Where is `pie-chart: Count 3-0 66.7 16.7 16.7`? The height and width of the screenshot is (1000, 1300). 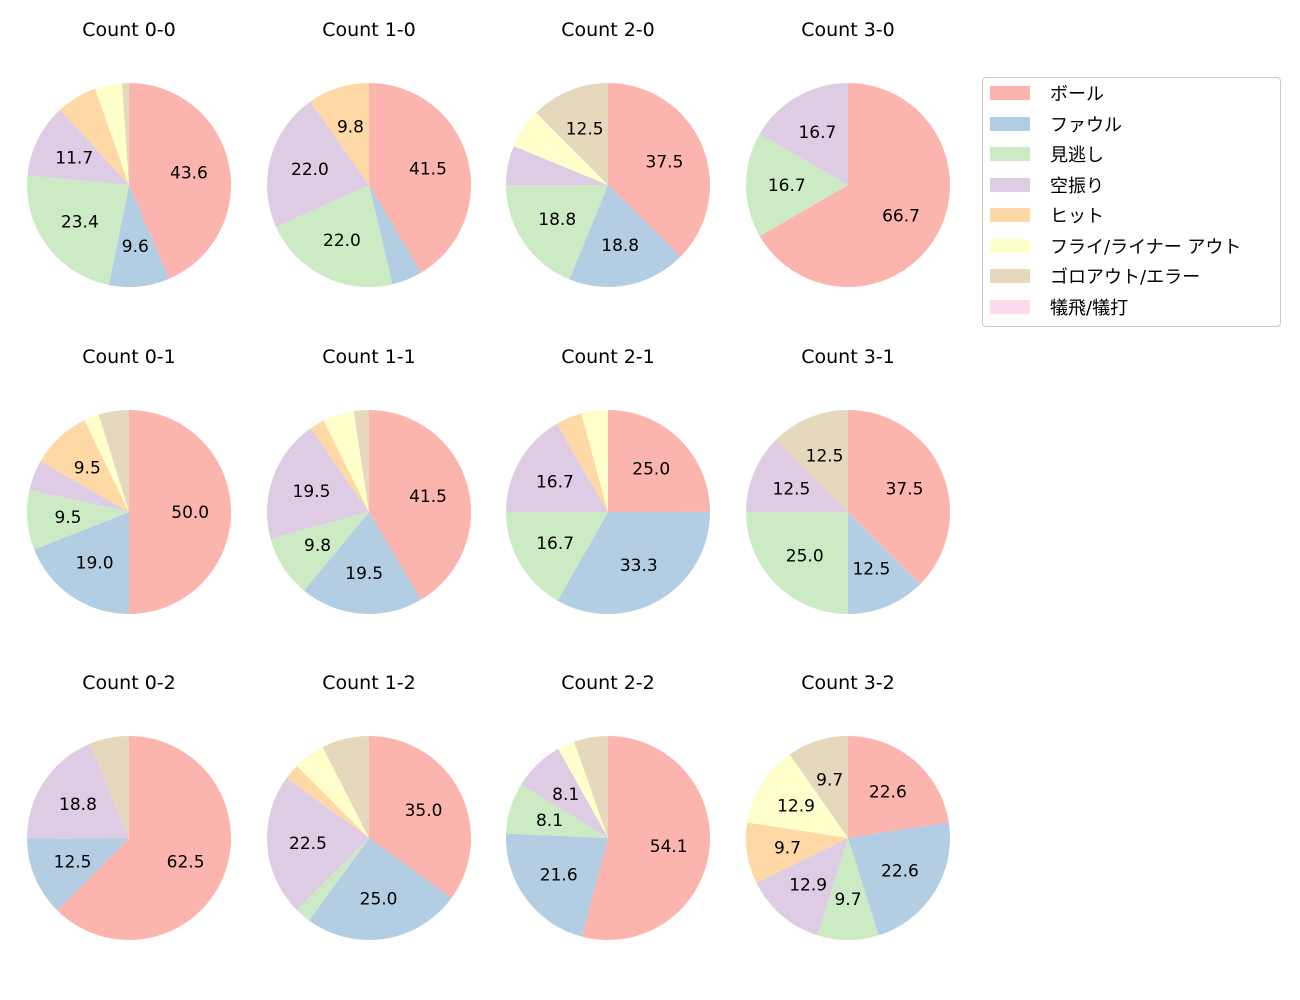
pie-chart: Count 3-0 66.7 16.7 16.7 is located at coordinates (847, 153).